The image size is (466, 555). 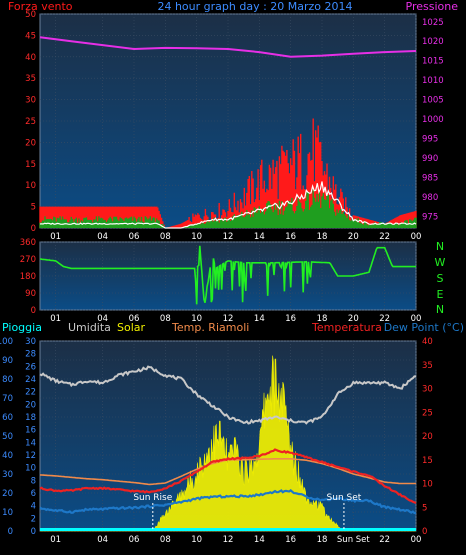 What do you see at coordinates (33, 507) in the screenshot?
I see `solar-tick-label: 4` at bounding box center [33, 507].